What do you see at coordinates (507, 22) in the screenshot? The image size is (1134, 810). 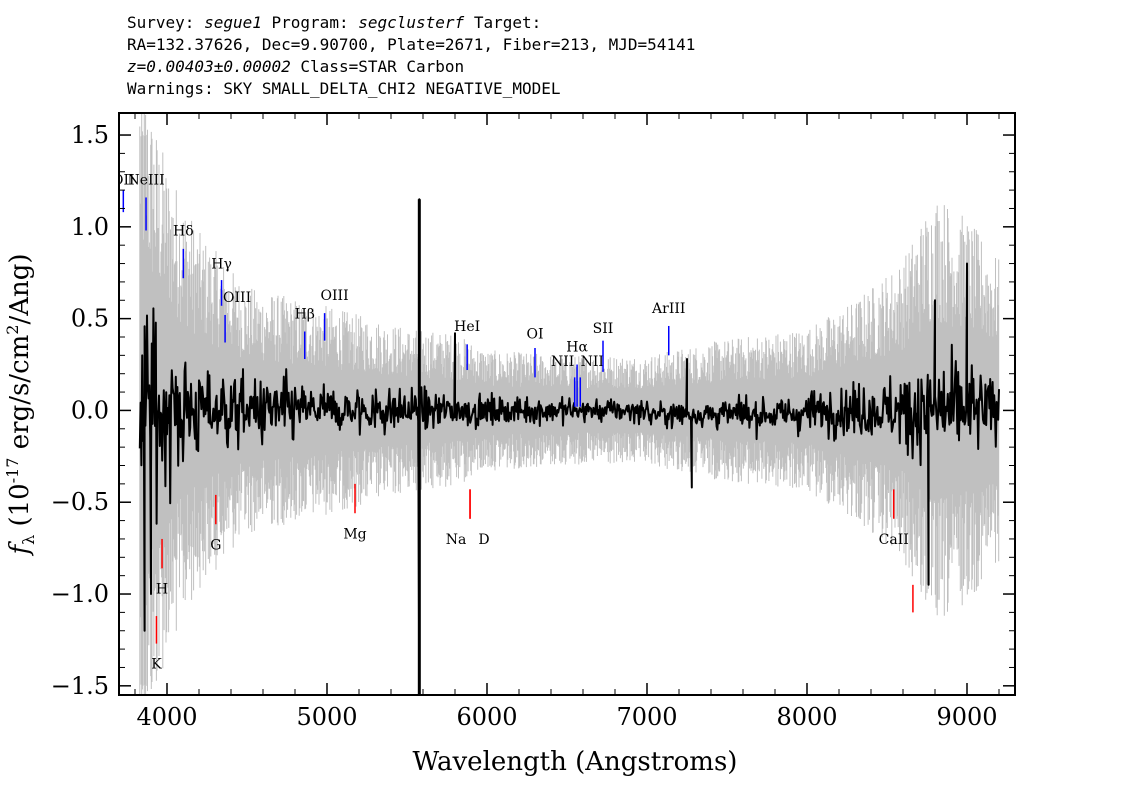 I see `target-label: Target:` at bounding box center [507, 22].